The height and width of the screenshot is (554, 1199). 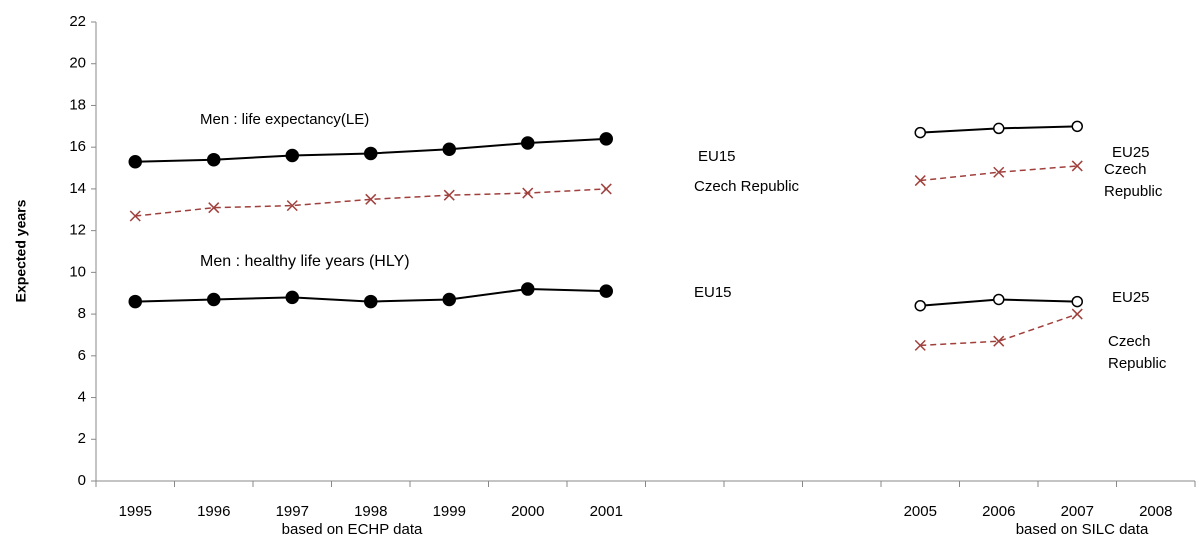 I want to click on x-tick-label: 1998, so click(x=370, y=511).